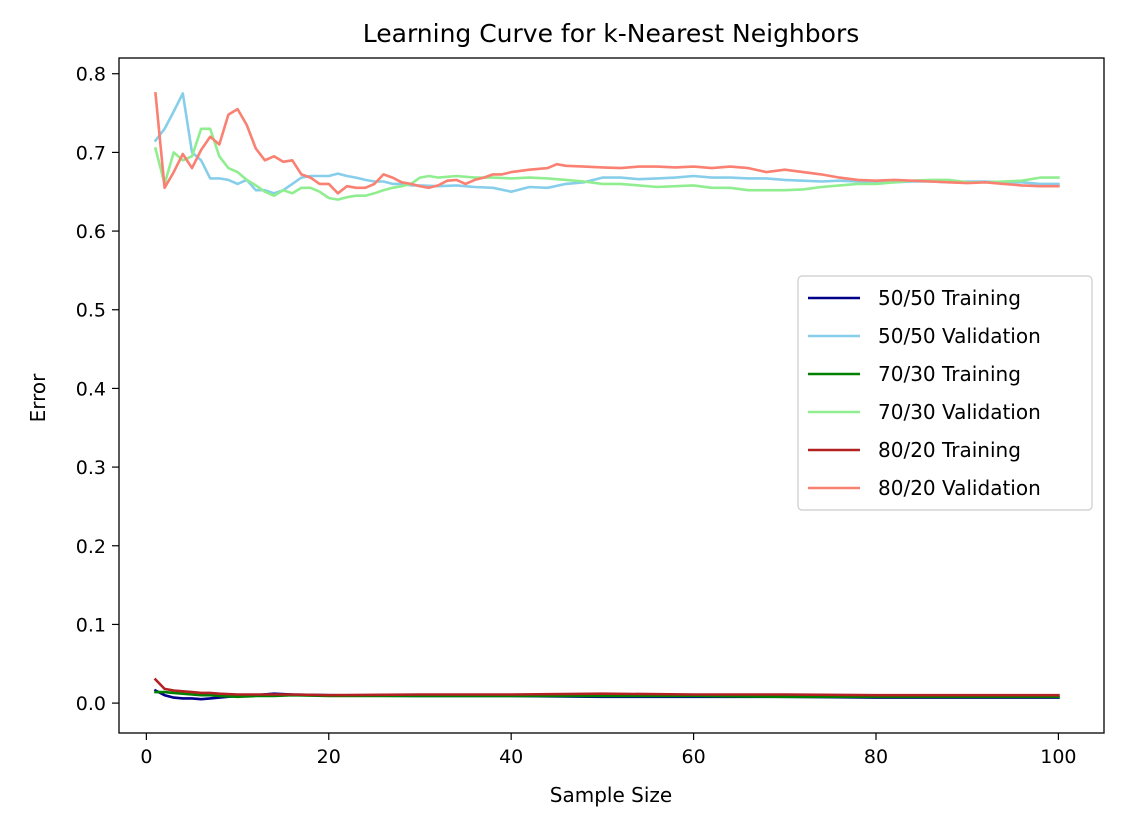  Describe the element at coordinates (329, 757) in the screenshot. I see `x-tick-label: 20` at that location.